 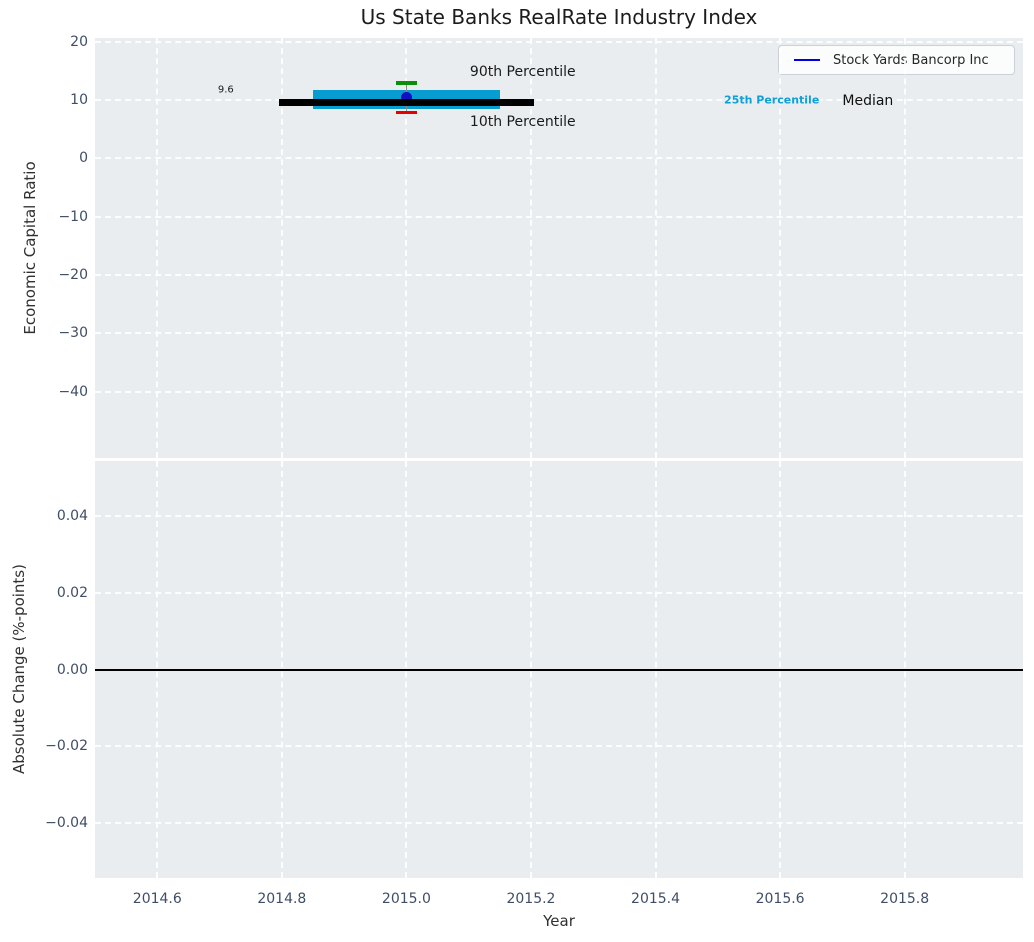 What do you see at coordinates (73, 391) in the screenshot?
I see `y-tick-label: −40` at bounding box center [73, 391].